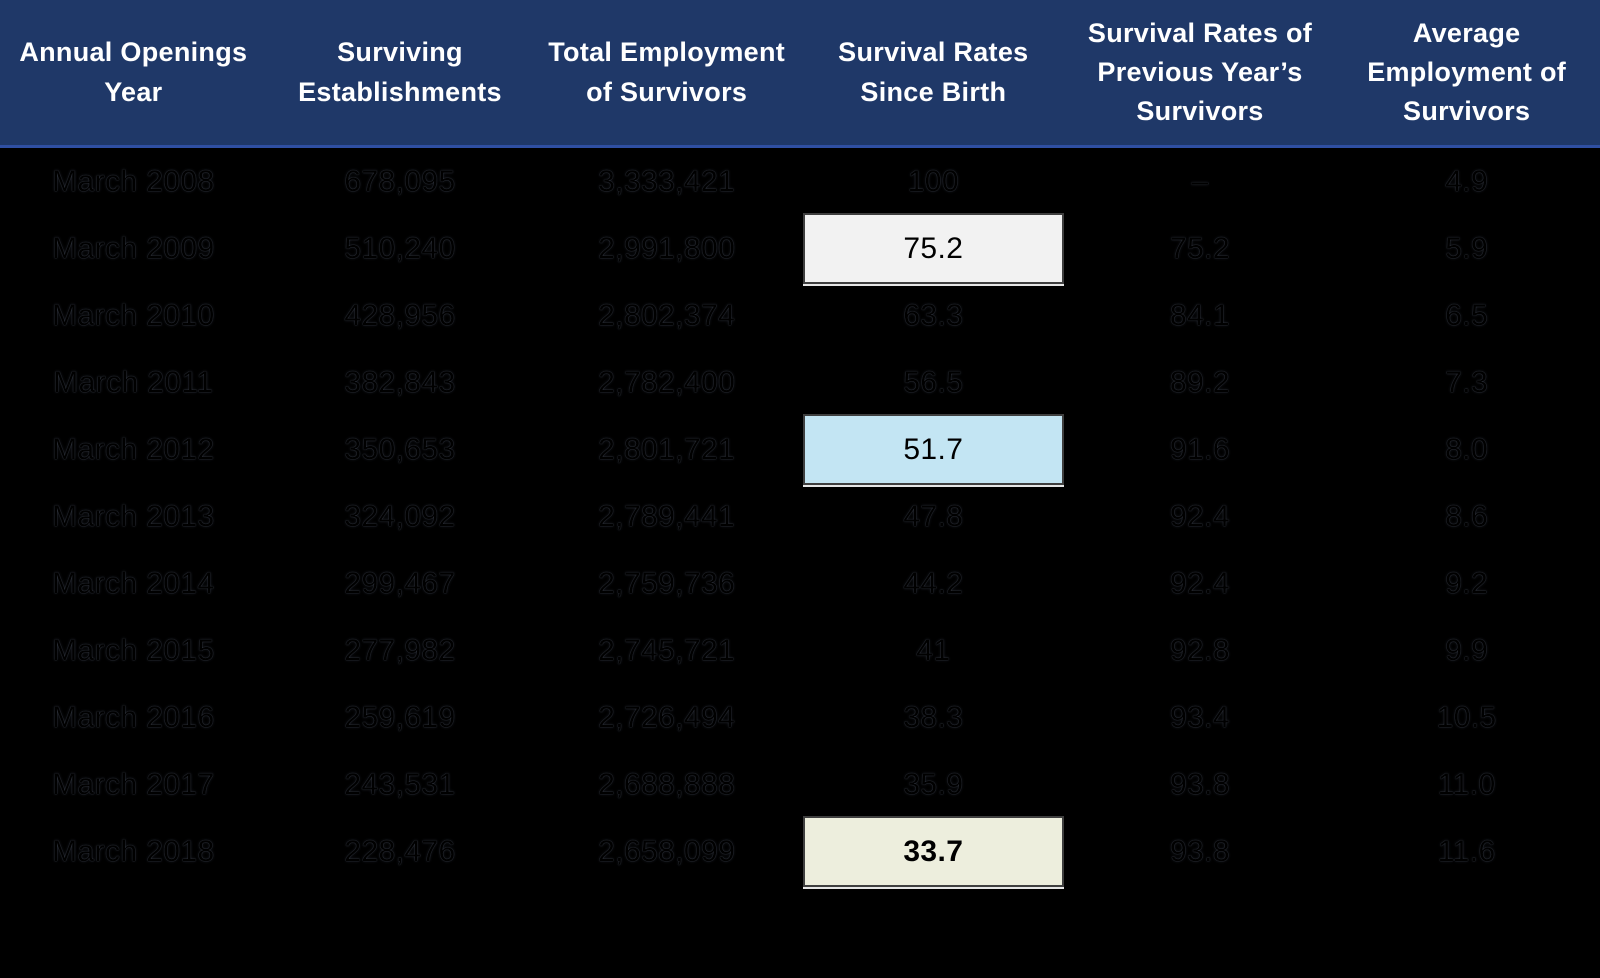 Image resolution: width=1600 pixels, height=978 pixels. I want to click on table-cell: 11.6, so click(1466, 851).